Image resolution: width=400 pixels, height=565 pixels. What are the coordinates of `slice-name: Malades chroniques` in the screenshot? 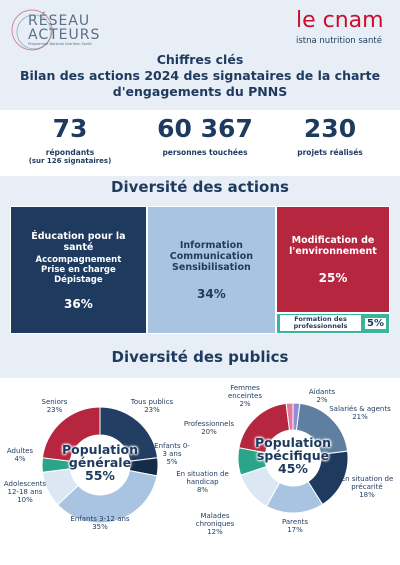 It's located at (215, 520).